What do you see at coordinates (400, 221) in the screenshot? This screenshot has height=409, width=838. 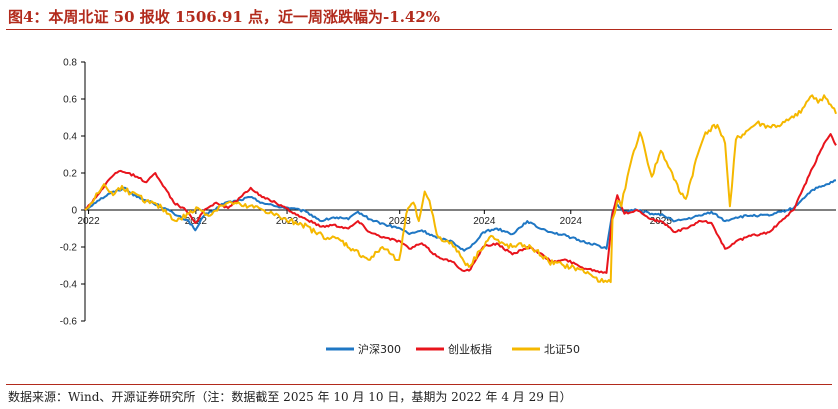 I see `x-tick-label: 2023` at bounding box center [400, 221].